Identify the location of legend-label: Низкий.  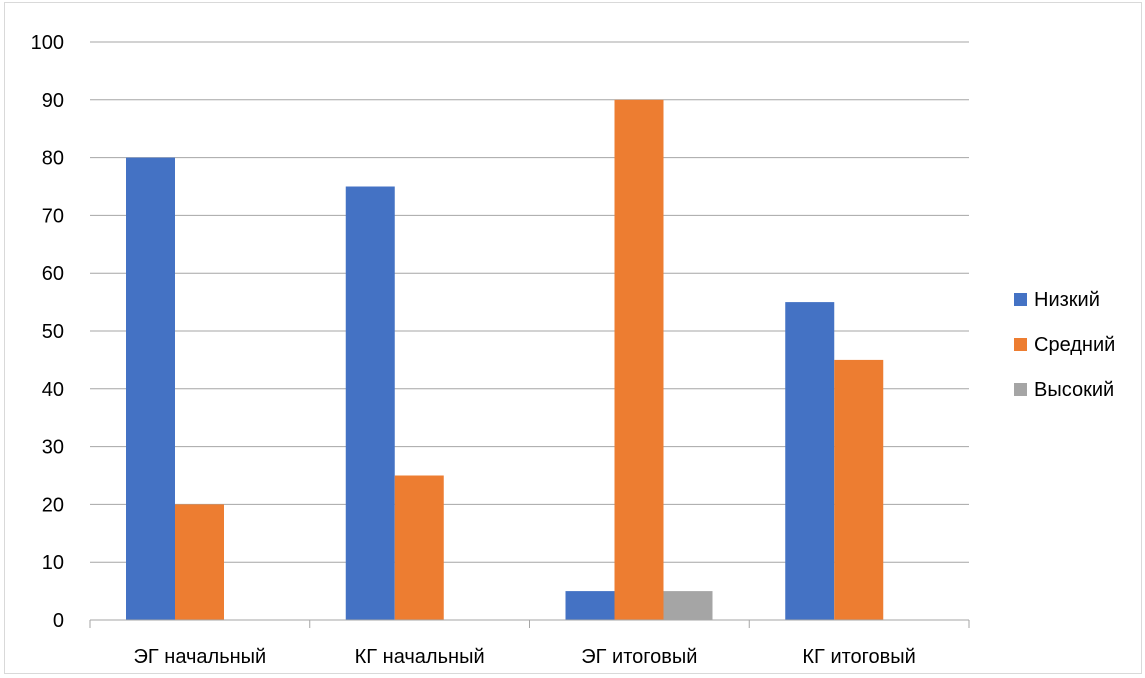
(1067, 300).